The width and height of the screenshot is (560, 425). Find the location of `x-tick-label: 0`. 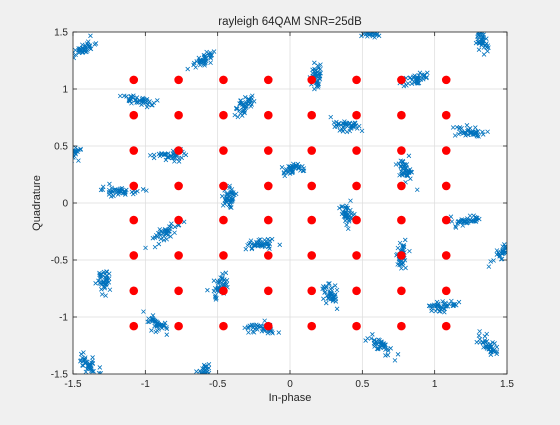

x-tick-label: 0 is located at coordinates (290, 384).